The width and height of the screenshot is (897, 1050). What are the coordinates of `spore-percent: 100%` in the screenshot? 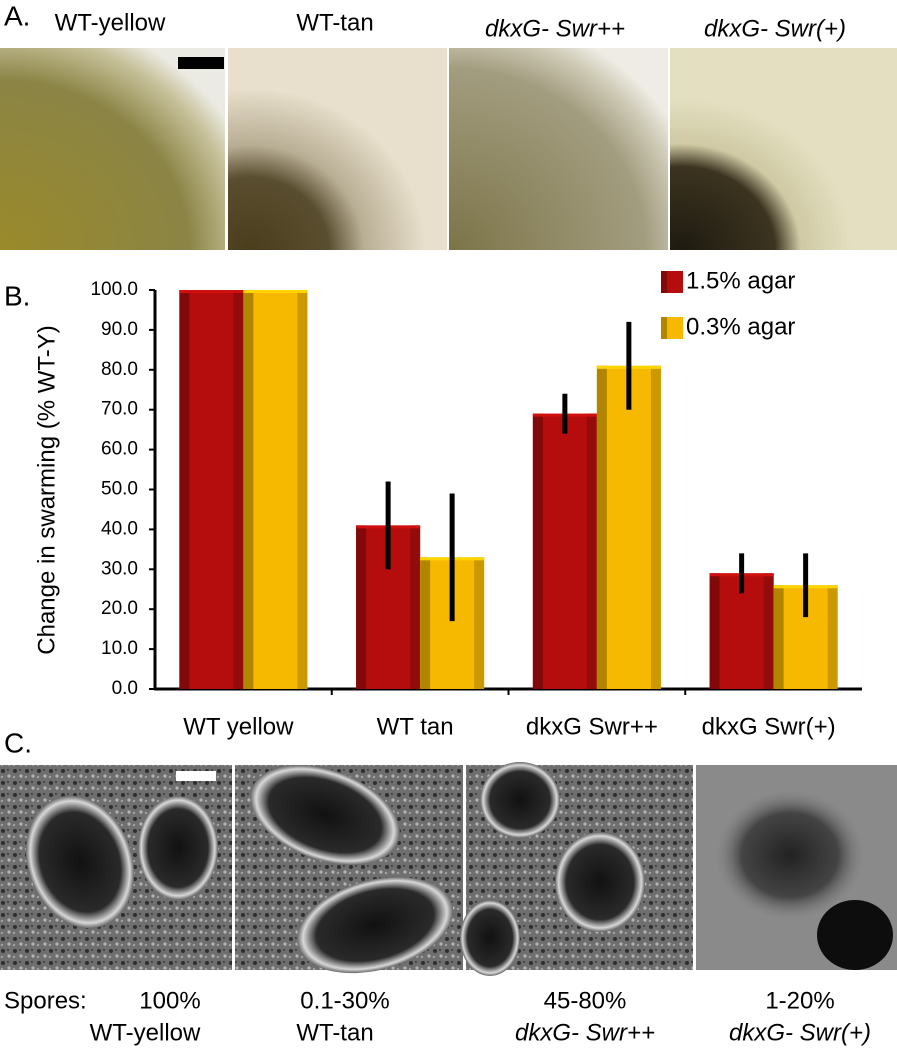 It's located at (169, 1000).